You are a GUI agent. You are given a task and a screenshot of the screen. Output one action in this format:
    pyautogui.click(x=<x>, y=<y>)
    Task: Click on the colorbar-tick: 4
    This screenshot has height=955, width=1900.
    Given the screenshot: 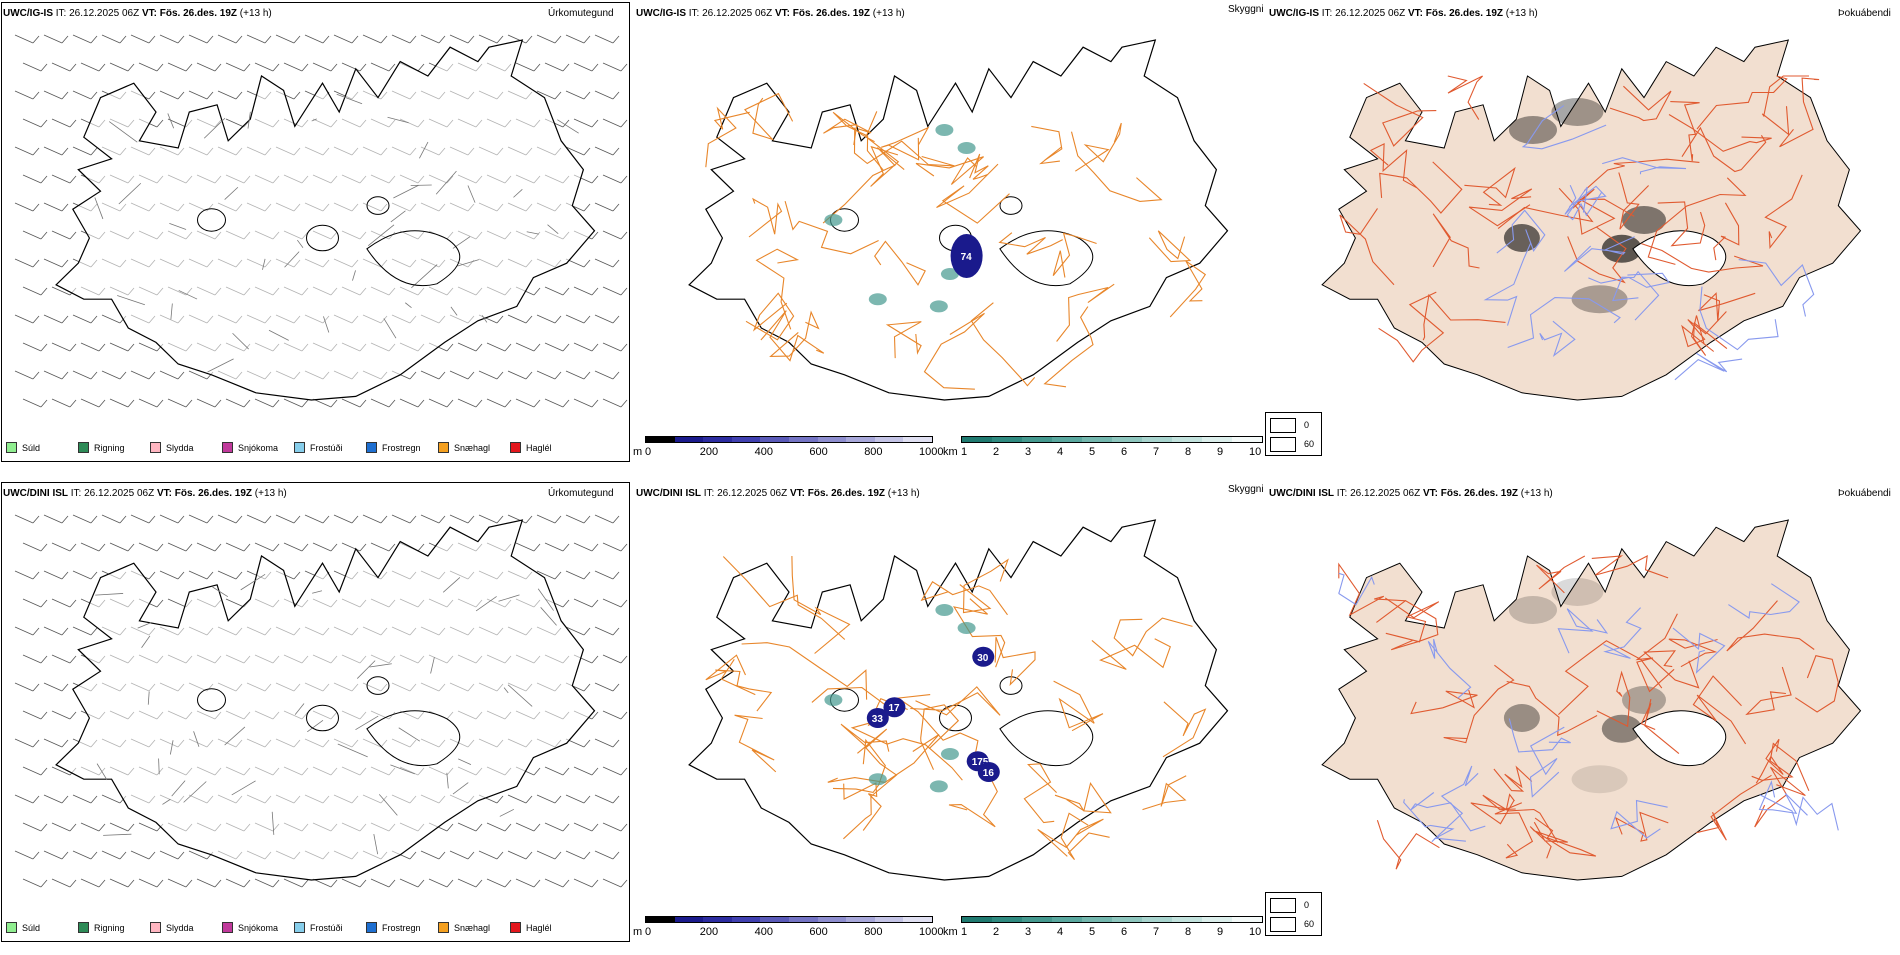 What is the action you would take?
    pyautogui.click(x=1060, y=932)
    